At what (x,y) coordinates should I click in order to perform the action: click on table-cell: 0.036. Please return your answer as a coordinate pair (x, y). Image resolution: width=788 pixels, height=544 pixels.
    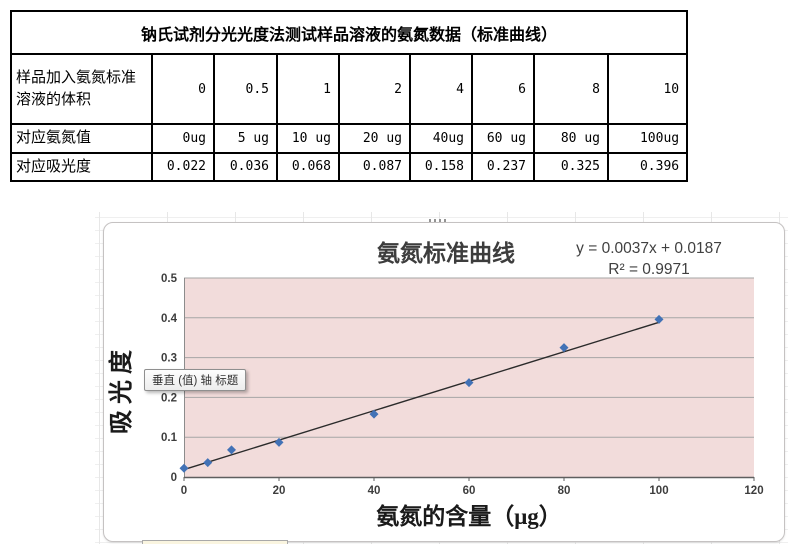
    Looking at the image, I should click on (245, 166).